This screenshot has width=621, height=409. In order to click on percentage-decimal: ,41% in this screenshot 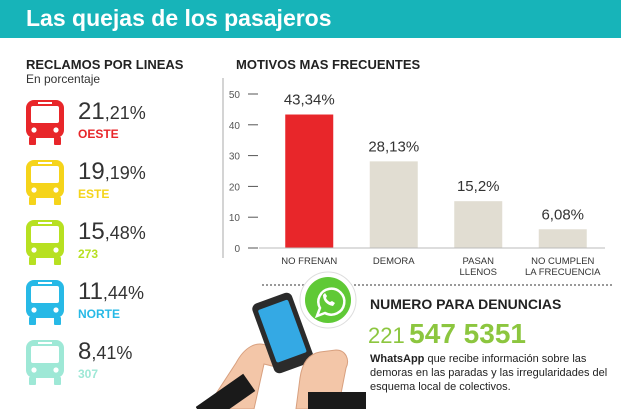, I will do `click(112, 353)`.